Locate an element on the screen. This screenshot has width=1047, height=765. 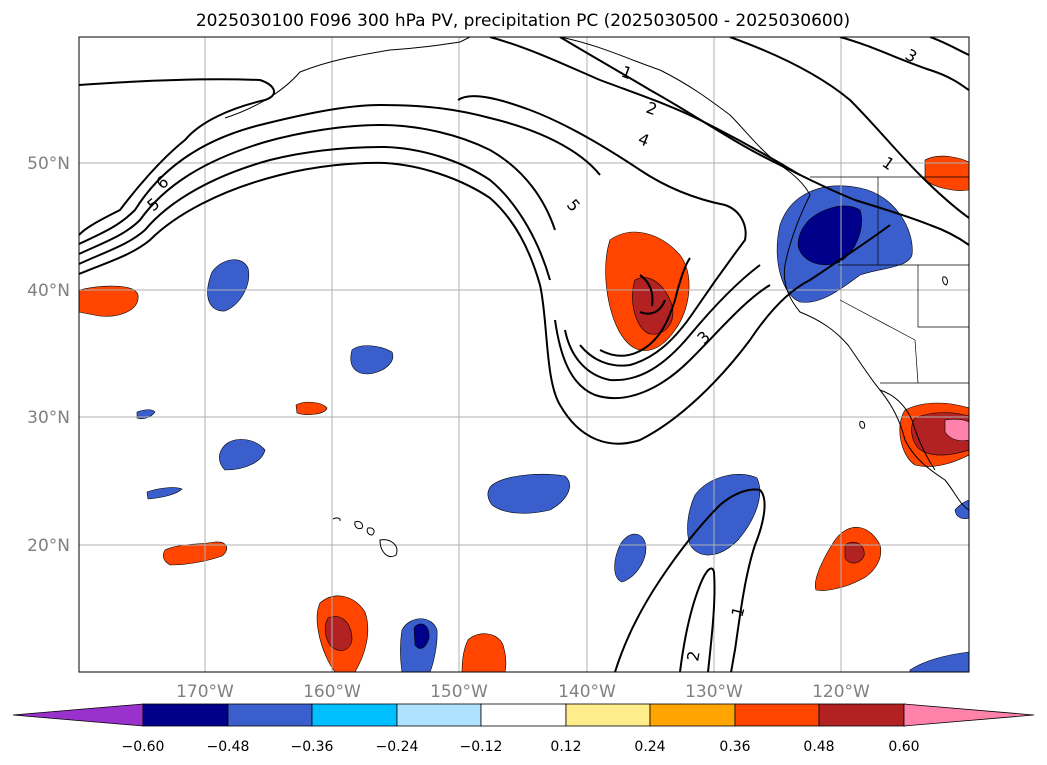
lon-label: 150°W is located at coordinates (459, 692).